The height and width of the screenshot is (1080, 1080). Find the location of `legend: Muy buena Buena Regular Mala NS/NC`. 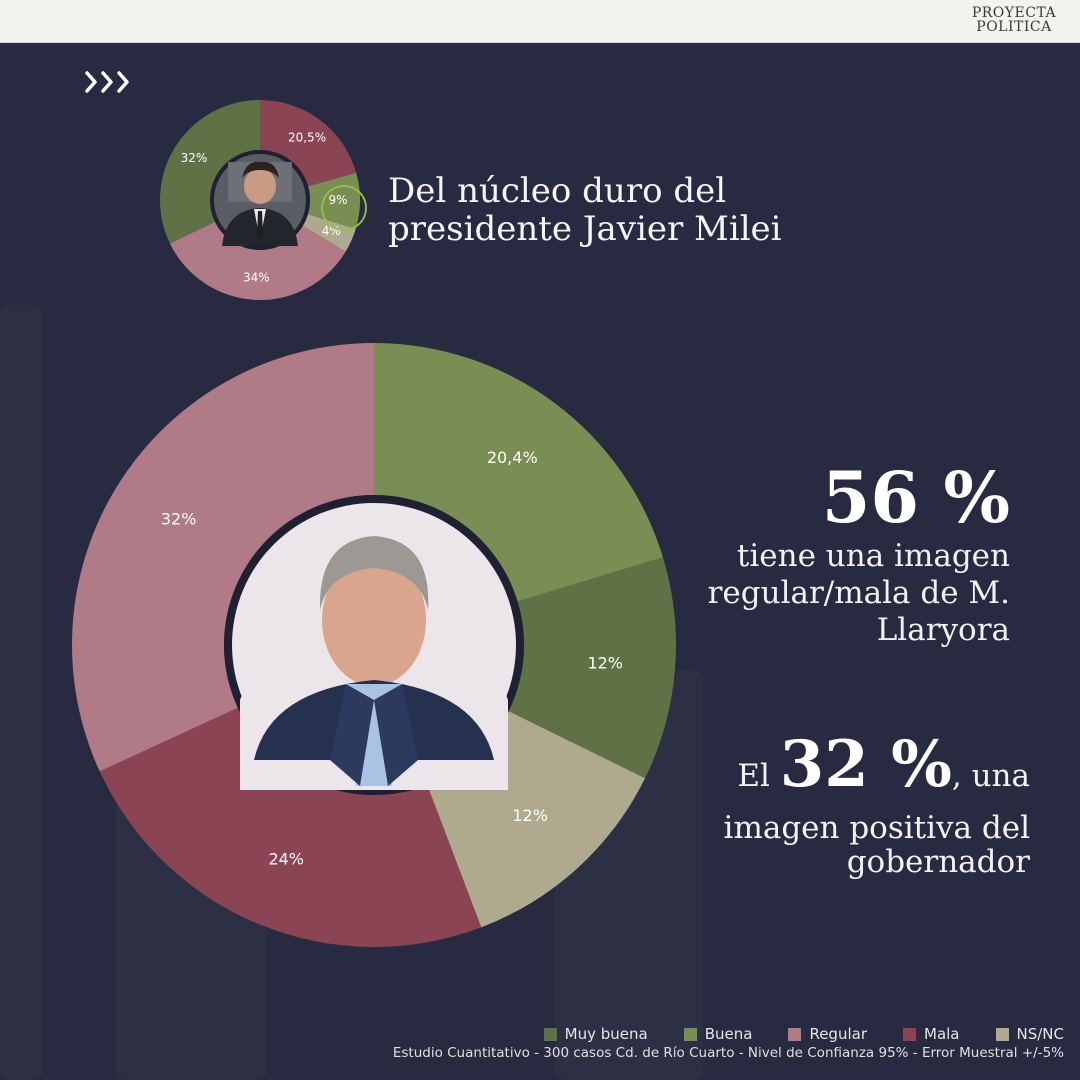

legend: Muy buena Buena Regular Mala NS/NC is located at coordinates (804, 1034).